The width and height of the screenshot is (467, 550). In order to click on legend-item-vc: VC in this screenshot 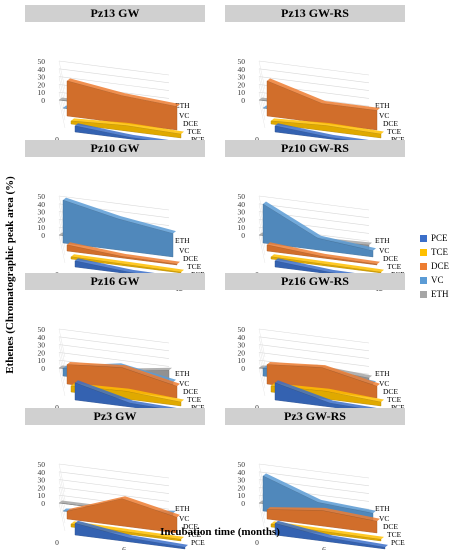, I will do `click(443, 280)`.